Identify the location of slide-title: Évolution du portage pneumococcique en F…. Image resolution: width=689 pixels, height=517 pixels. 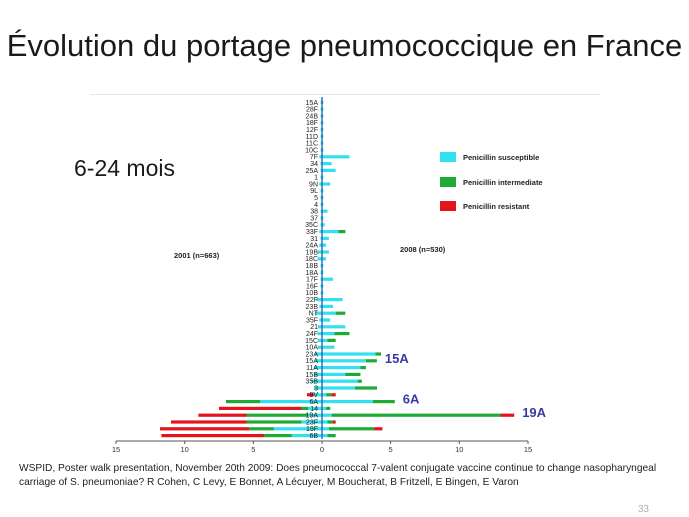
(344, 45).